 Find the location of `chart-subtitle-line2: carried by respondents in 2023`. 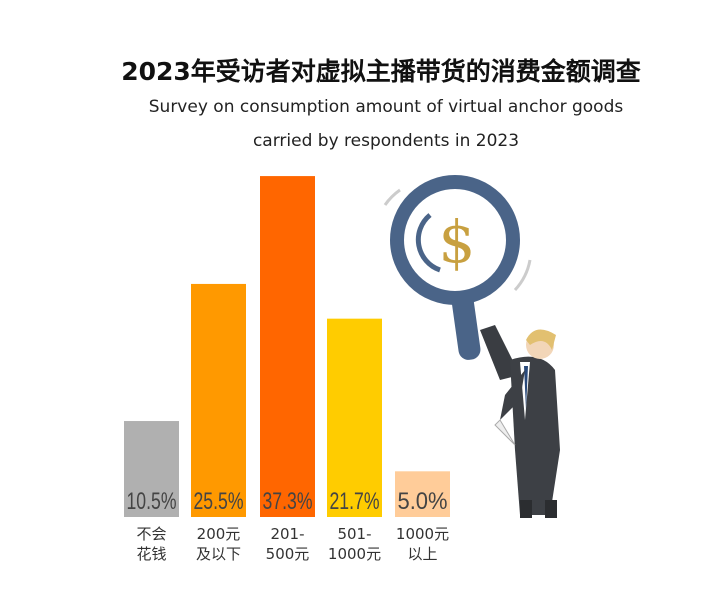

chart-subtitle-line2: carried by respondents in 2023 is located at coordinates (386, 141).